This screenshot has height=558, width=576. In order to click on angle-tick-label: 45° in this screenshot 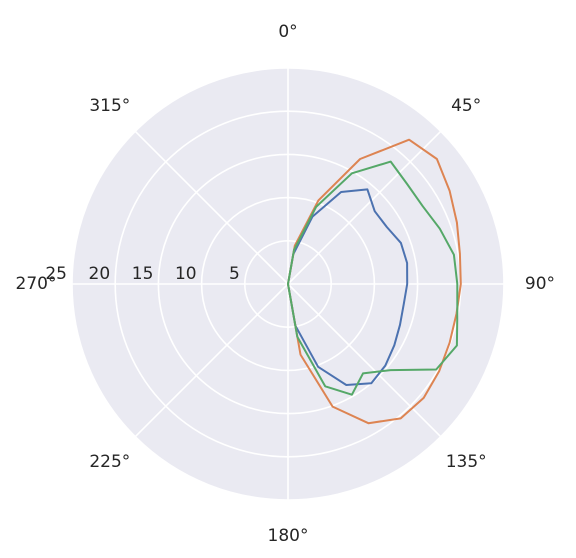, I will do `click(466, 106)`.